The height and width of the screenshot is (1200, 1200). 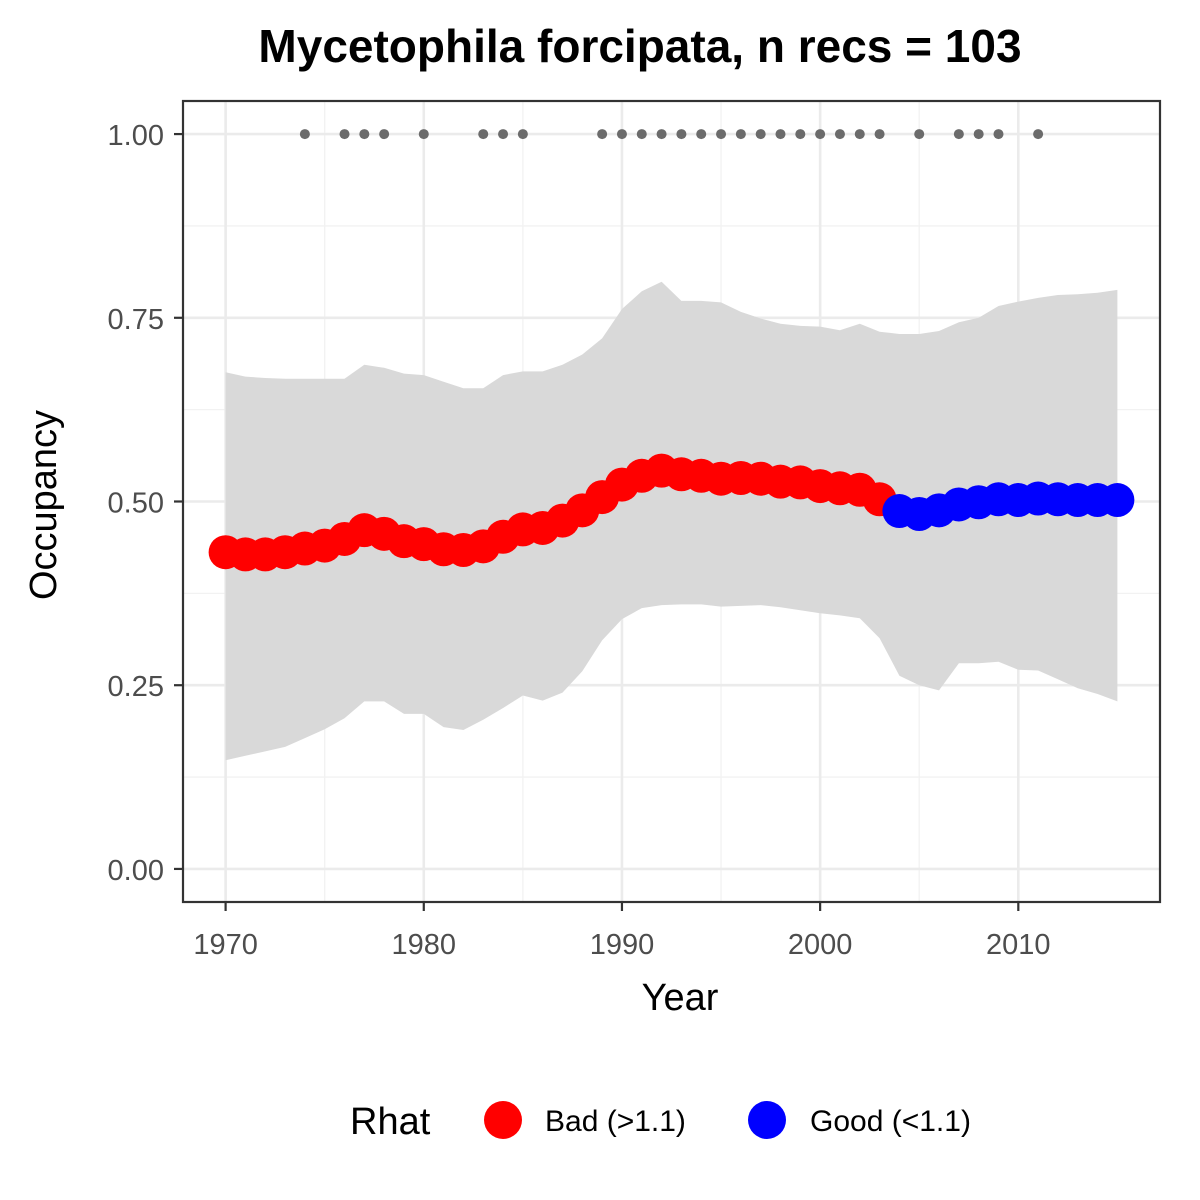 What do you see at coordinates (890, 1121) in the screenshot?
I see `legend-label-good: Good (<1.1)` at bounding box center [890, 1121].